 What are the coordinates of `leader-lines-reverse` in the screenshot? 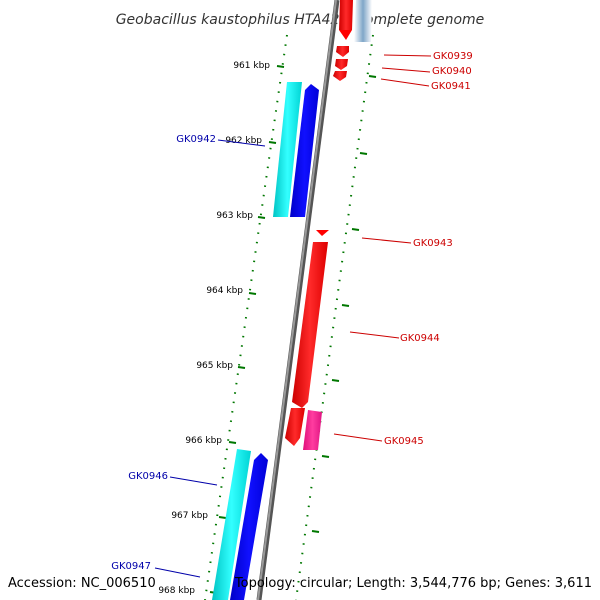 It's located at (210, 358).